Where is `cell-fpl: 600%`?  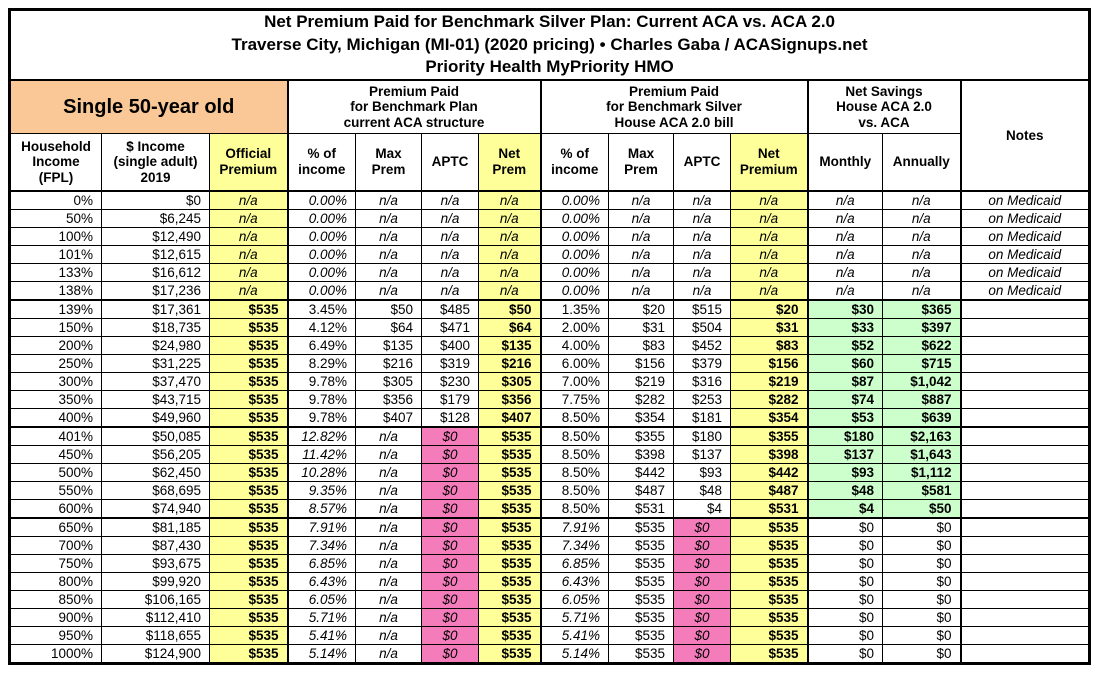 cell-fpl: 600% is located at coordinates (55, 509).